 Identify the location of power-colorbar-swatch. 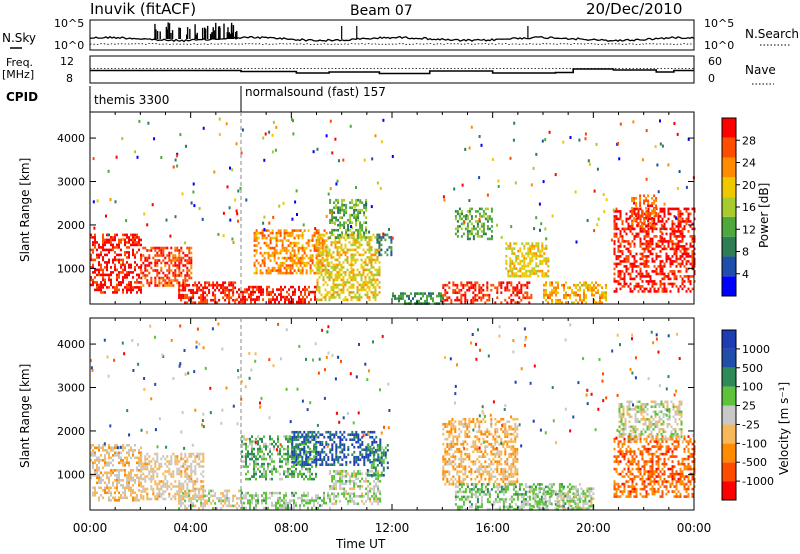
(729, 207).